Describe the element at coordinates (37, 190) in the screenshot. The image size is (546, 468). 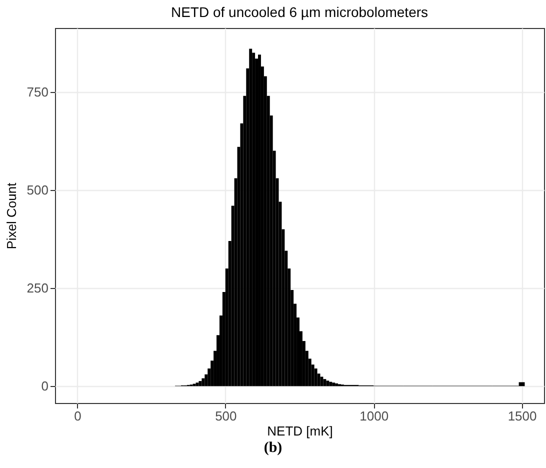
I see `y-tick-label: 500` at that location.